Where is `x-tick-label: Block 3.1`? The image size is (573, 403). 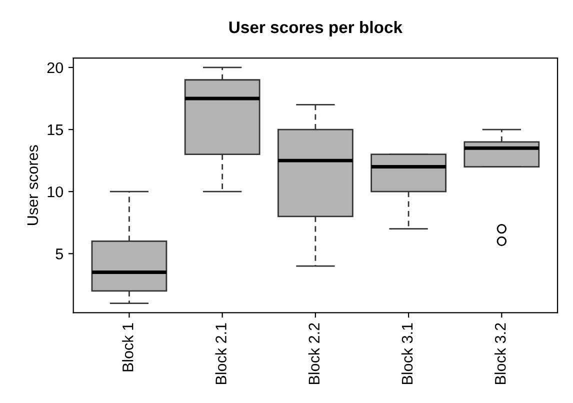
x-tick-label: Block 3.1 is located at coordinates (407, 353).